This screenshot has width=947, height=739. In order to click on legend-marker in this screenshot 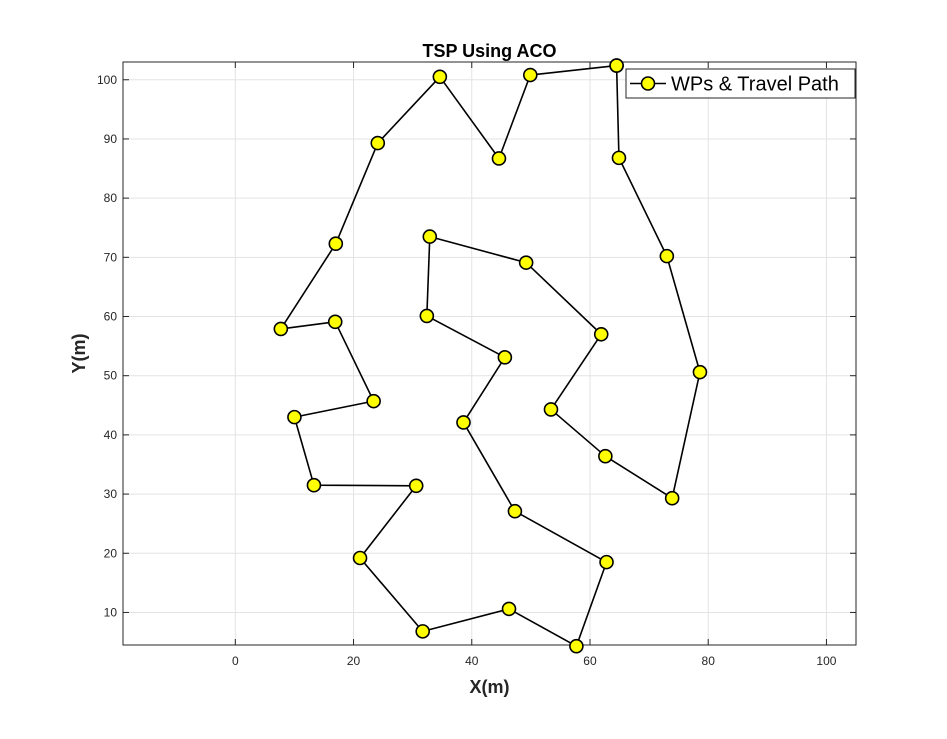, I will do `click(648, 83)`.